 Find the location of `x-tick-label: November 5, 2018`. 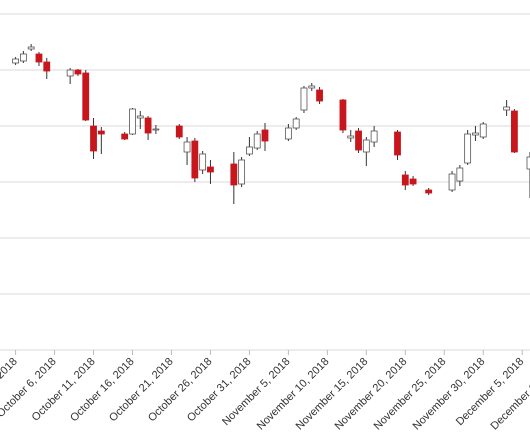

x-tick-label: November 5, 2018 is located at coordinates (256, 392).